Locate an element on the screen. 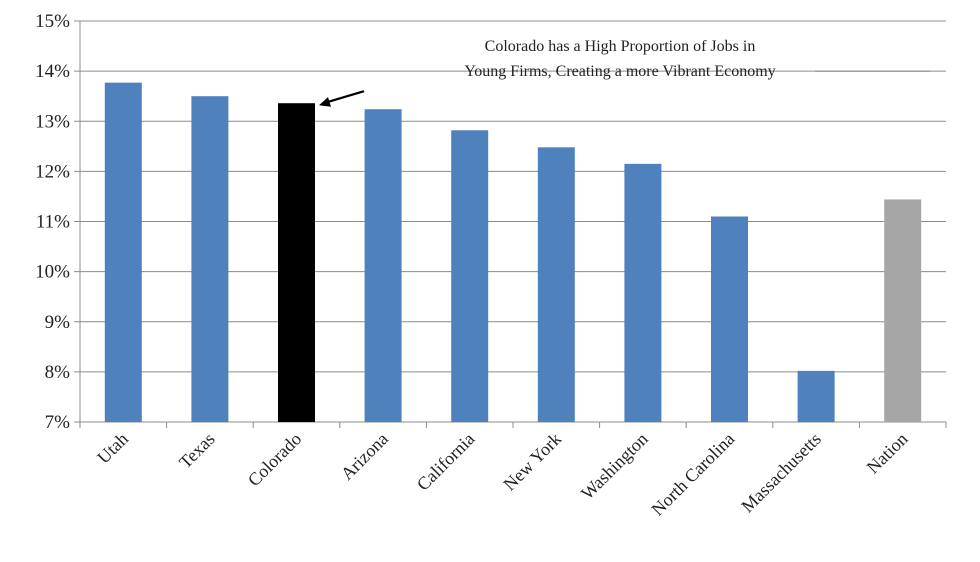 The height and width of the screenshot is (562, 980). x-tick-label: North Carolina is located at coordinates (692, 474).